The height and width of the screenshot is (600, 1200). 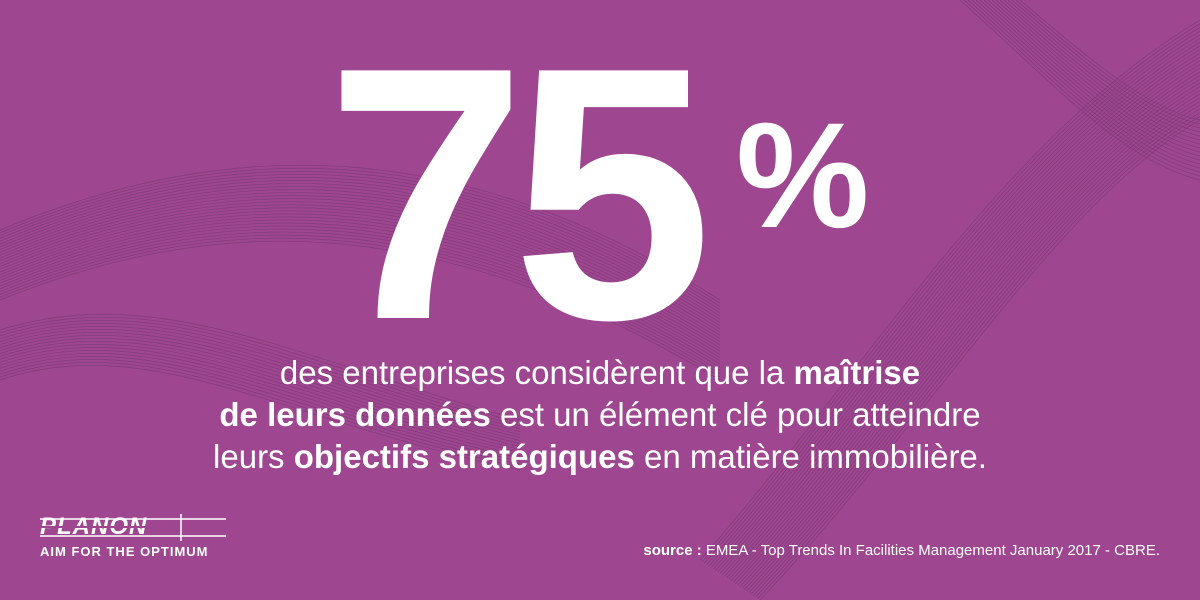 I want to click on statement-line-3-regular-a: leurs, so click(x=253, y=456).